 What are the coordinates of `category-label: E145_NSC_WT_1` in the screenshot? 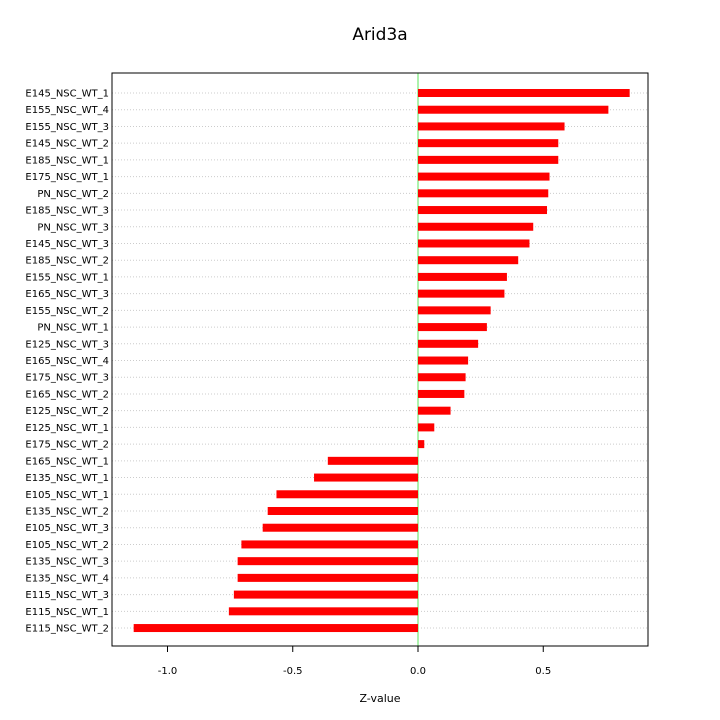 It's located at (67, 94).